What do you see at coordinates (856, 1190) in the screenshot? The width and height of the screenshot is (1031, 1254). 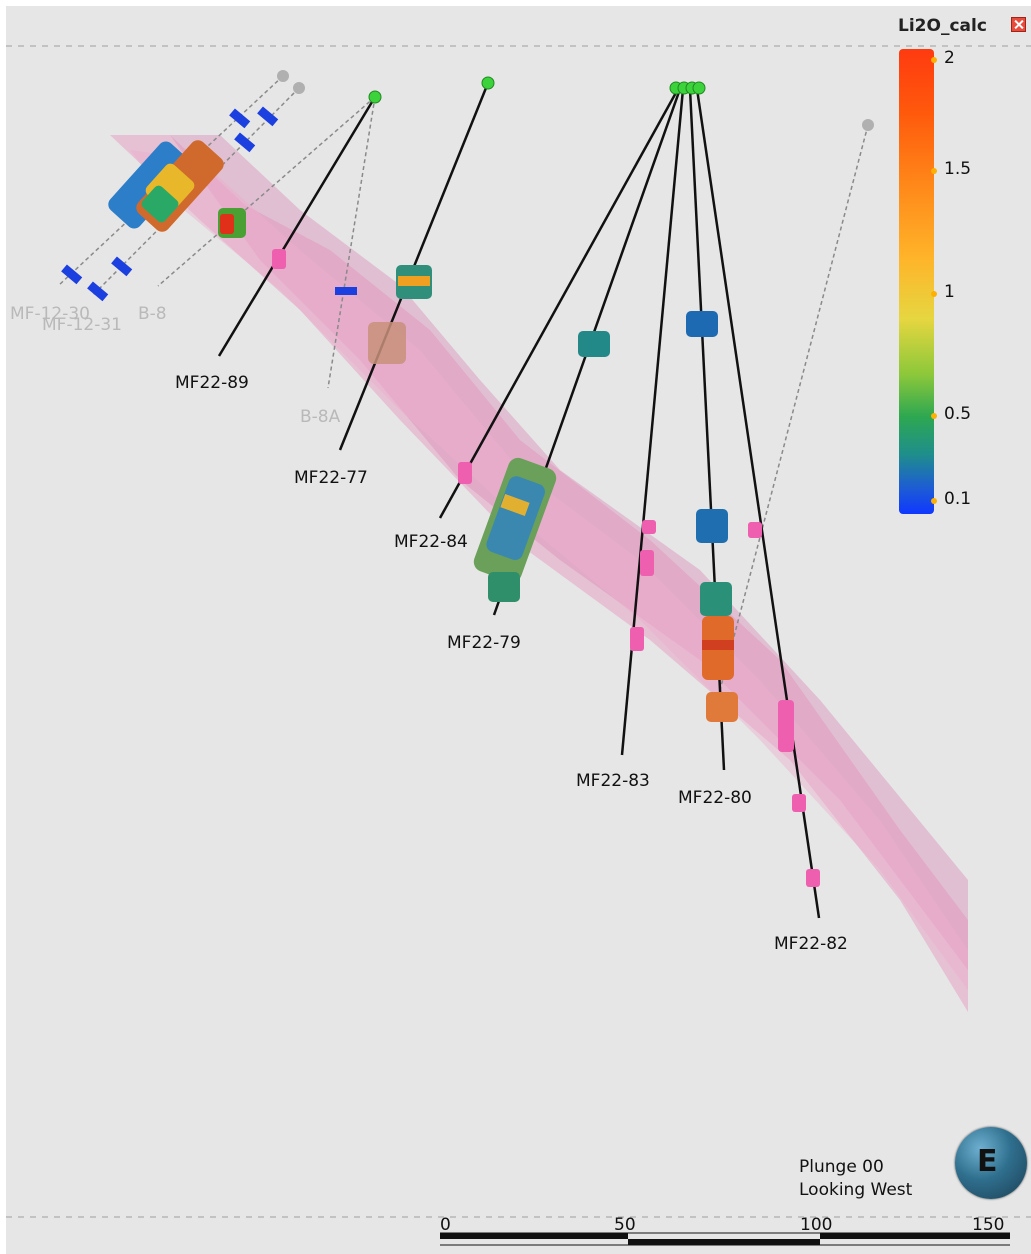 I see `look-direction-text: Looking West` at bounding box center [856, 1190].